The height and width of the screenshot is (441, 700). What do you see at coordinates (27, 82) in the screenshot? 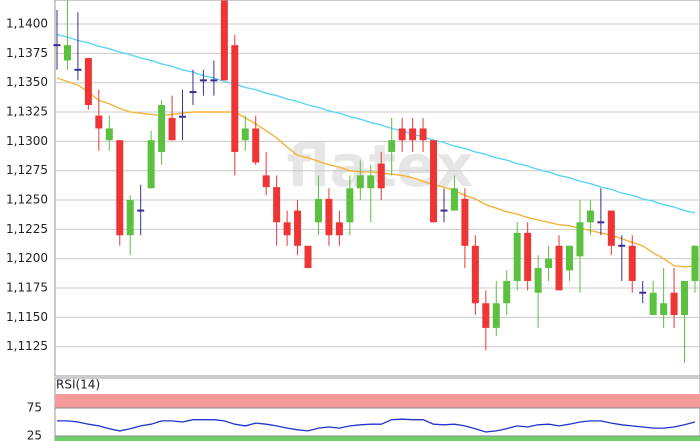
I see `y-tick-label: 1,1350` at bounding box center [27, 82].